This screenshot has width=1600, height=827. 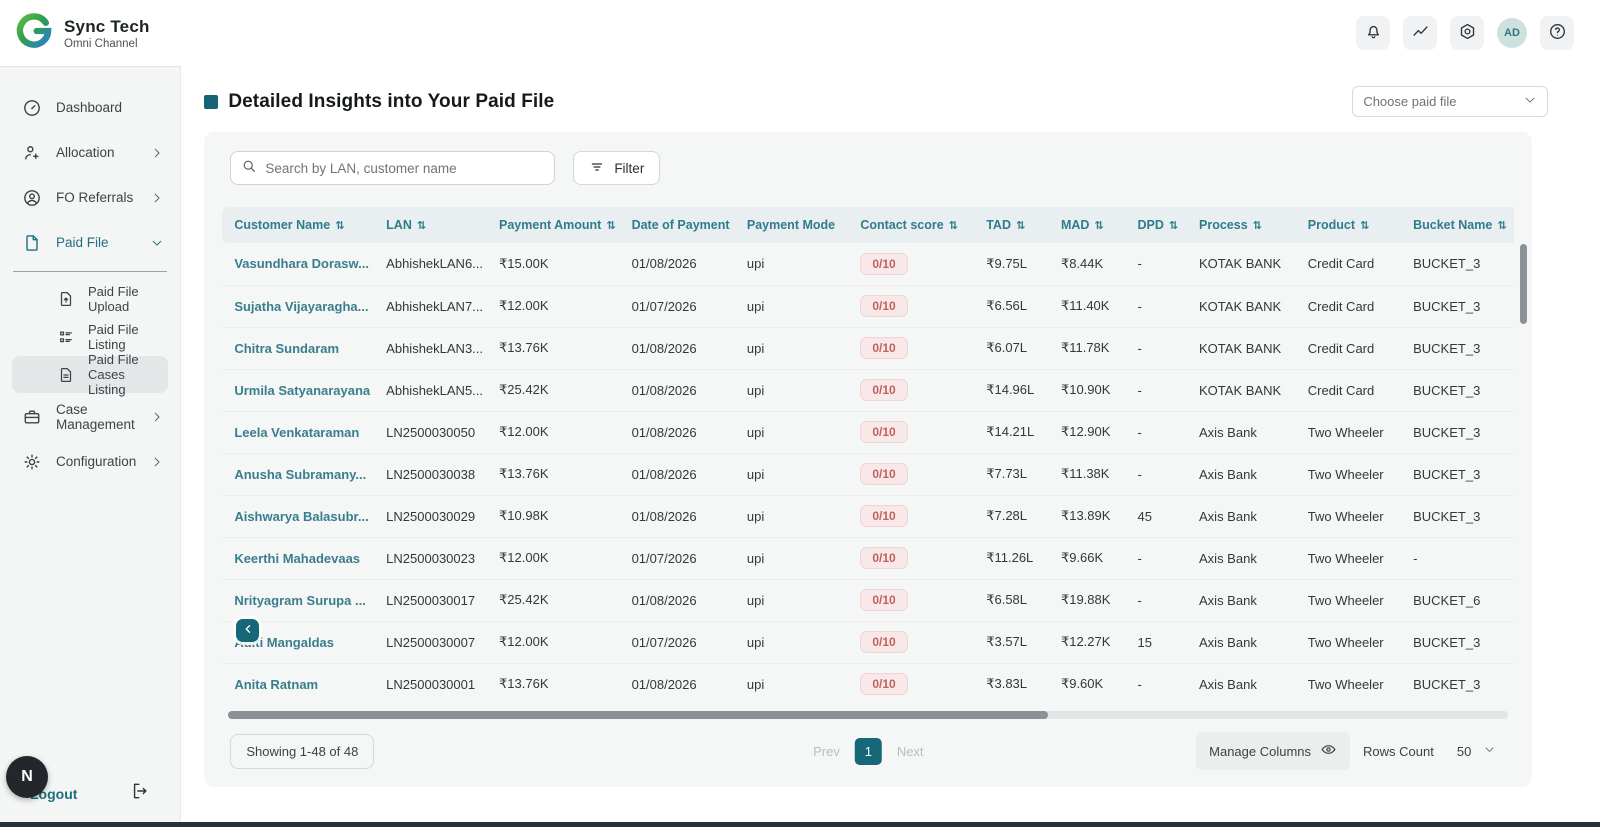 I want to click on sidebar-item-configuration: Configuration, so click(x=90, y=461).